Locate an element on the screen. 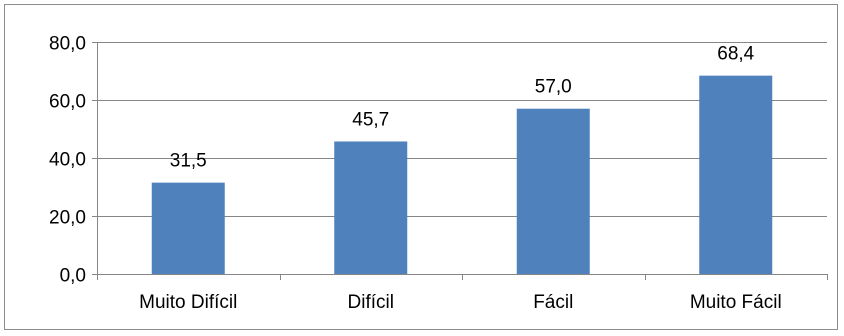 This screenshot has width=844, height=336. y-tick-label: 40,0 is located at coordinates (67, 160).